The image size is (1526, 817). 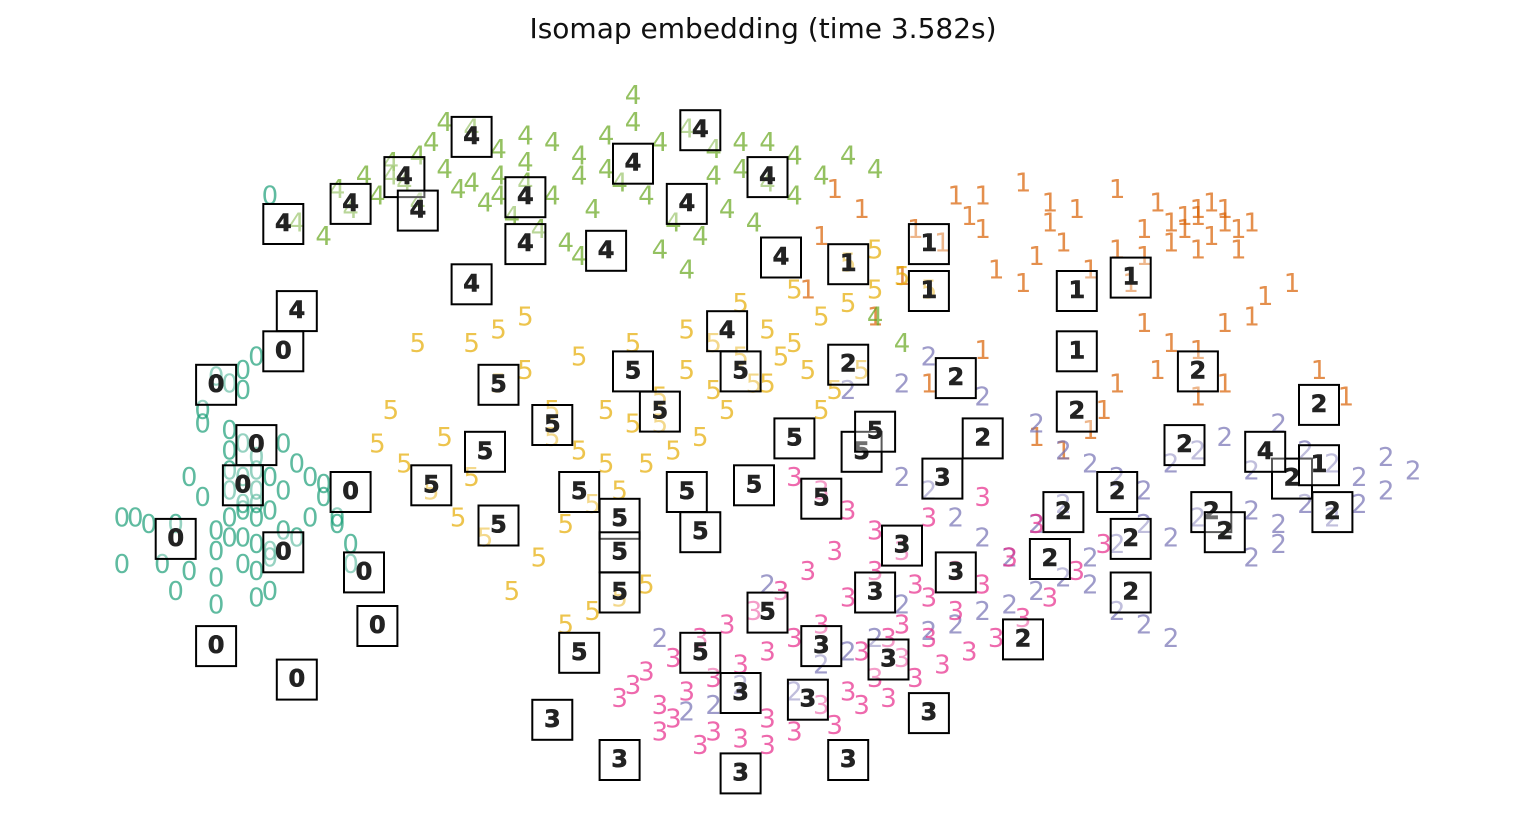 I want to click on digit-thumbnail: 1, so click(x=928, y=291).